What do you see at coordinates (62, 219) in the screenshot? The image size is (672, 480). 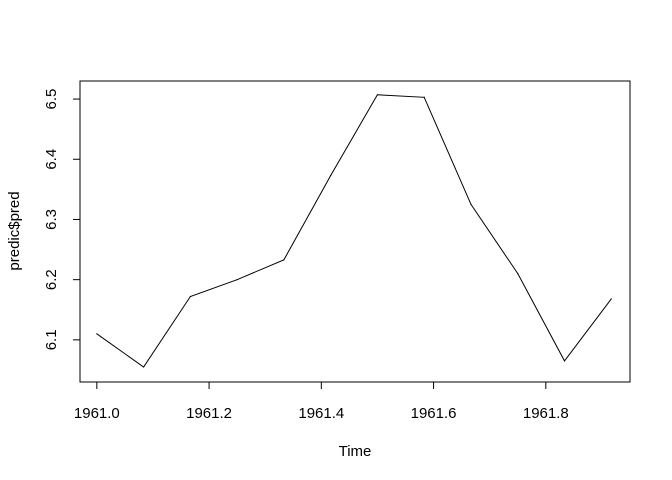 I see `y-axis: 6.1 6.2 6.3 6.4 6.5` at bounding box center [62, 219].